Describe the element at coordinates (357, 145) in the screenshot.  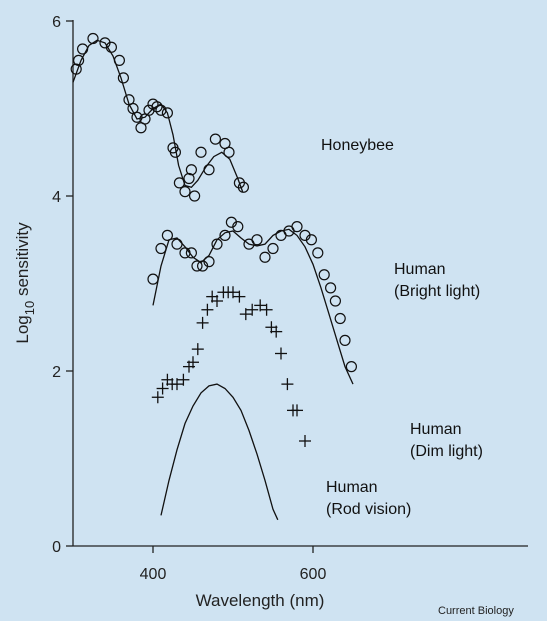
I see `honeybee-label: Honeybee` at that location.